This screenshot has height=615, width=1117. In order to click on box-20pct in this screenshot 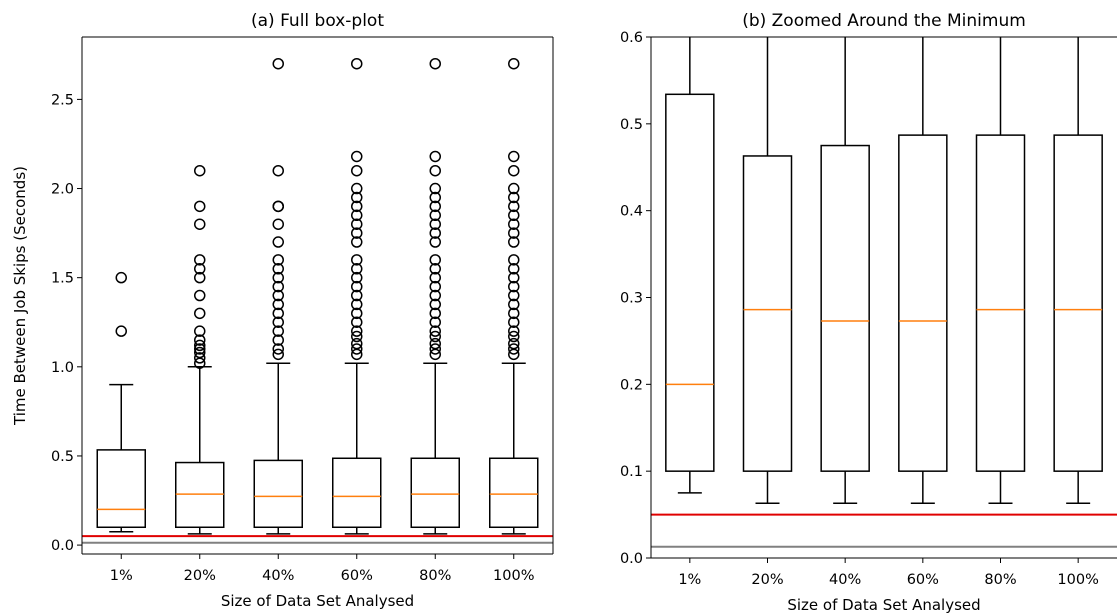, I will do `click(200, 349)`.